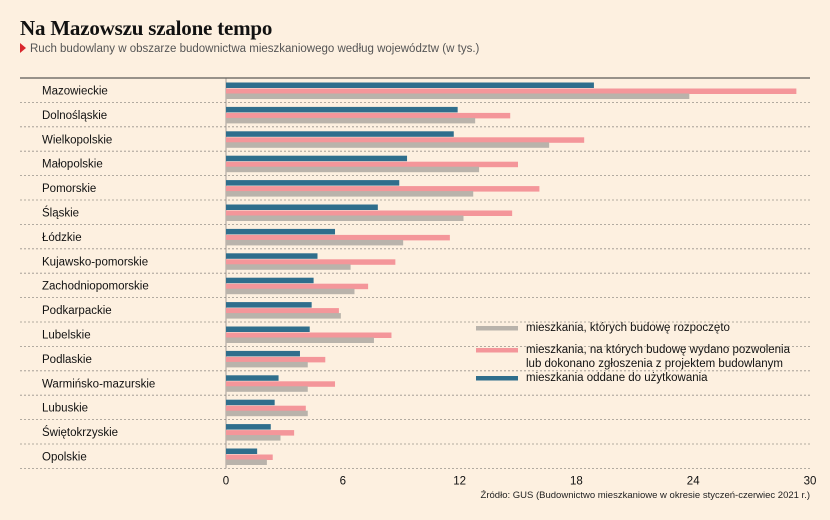  I want to click on x-tick-label: 0, so click(226, 481).